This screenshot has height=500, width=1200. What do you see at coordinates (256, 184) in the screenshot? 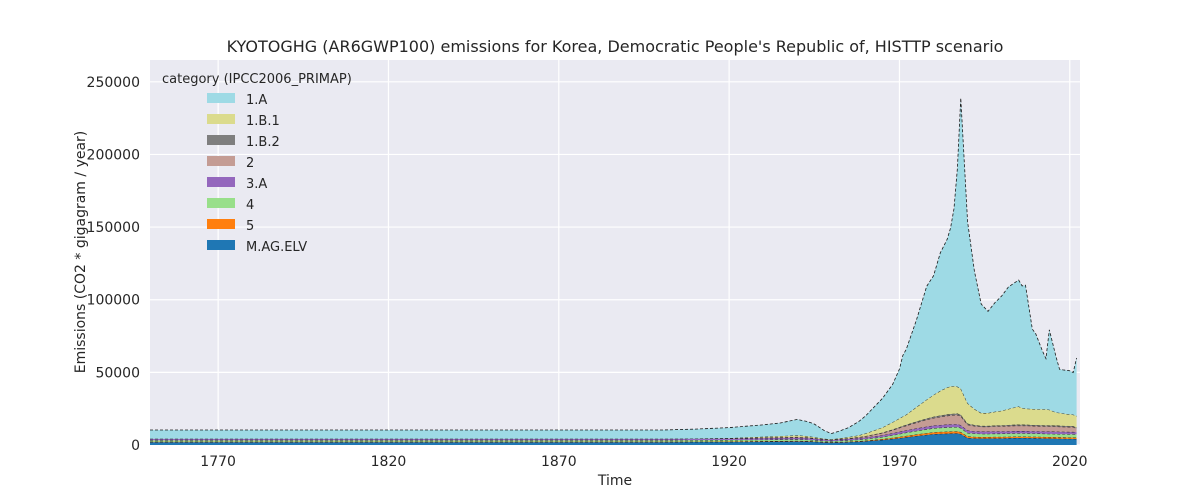
I see `legend-label: 3.A` at bounding box center [256, 184].